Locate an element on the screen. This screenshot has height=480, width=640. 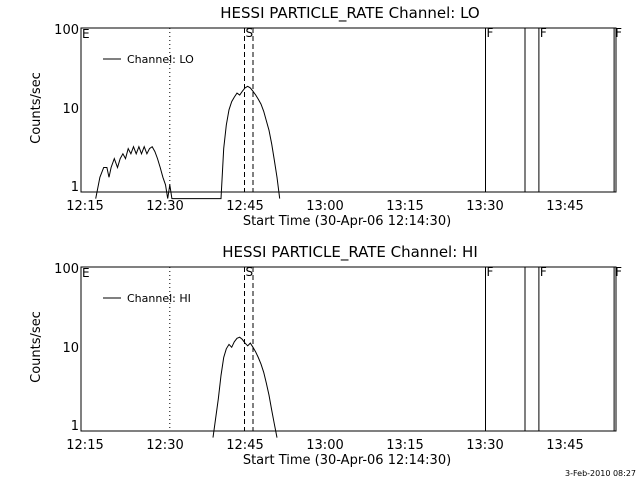
legend: Channel: LO is located at coordinates (148, 59).